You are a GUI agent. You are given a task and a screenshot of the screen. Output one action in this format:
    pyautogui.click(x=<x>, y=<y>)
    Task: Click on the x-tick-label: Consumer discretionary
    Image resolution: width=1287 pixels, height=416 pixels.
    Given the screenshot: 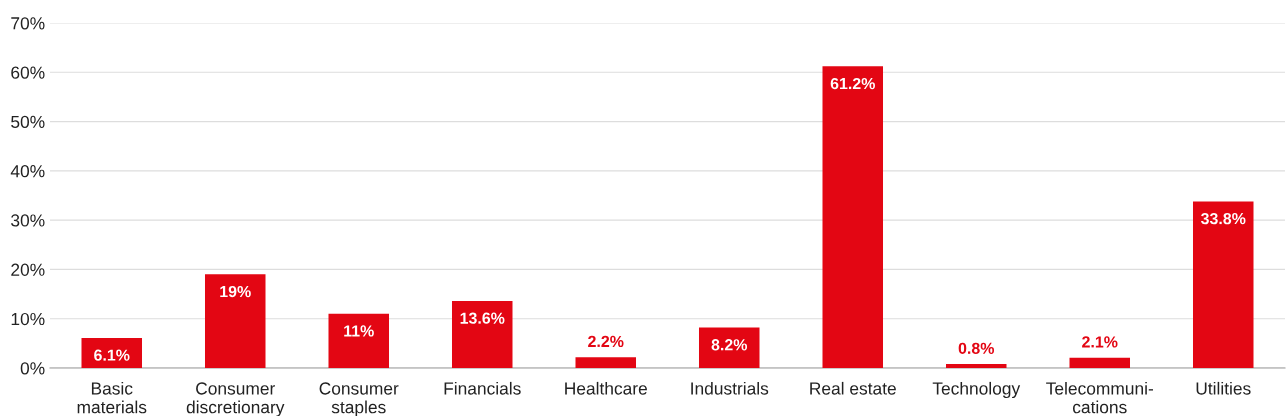 What is the action you would take?
    pyautogui.click(x=235, y=399)
    